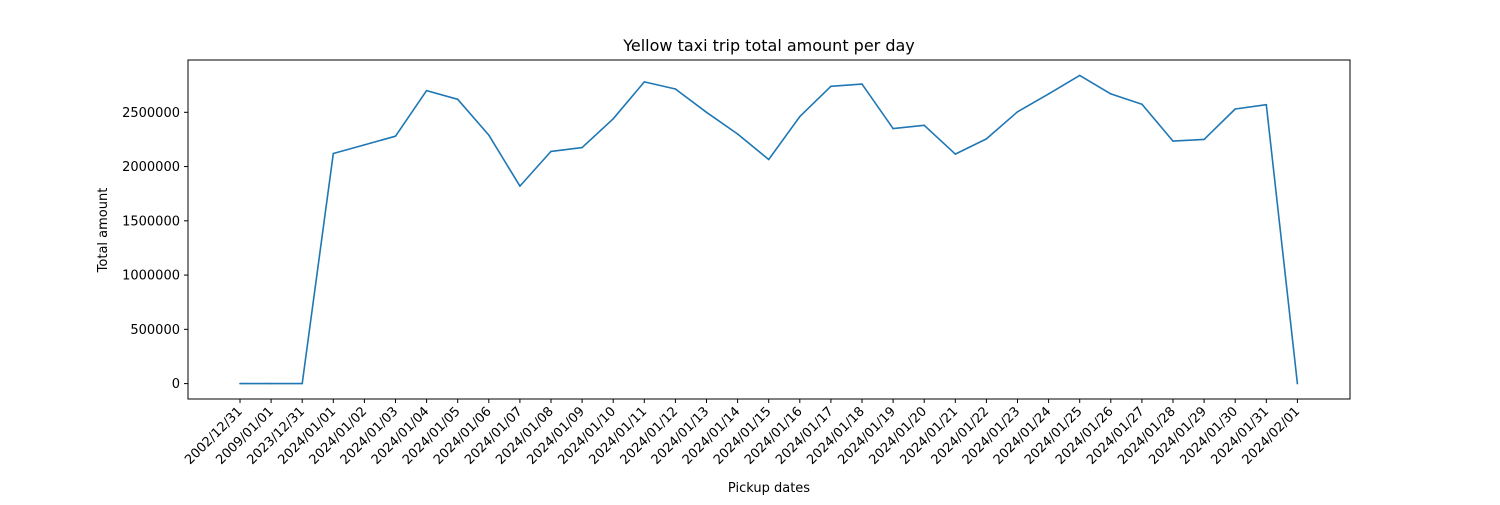  I want to click on y-tick-label: 2500000, so click(151, 113).